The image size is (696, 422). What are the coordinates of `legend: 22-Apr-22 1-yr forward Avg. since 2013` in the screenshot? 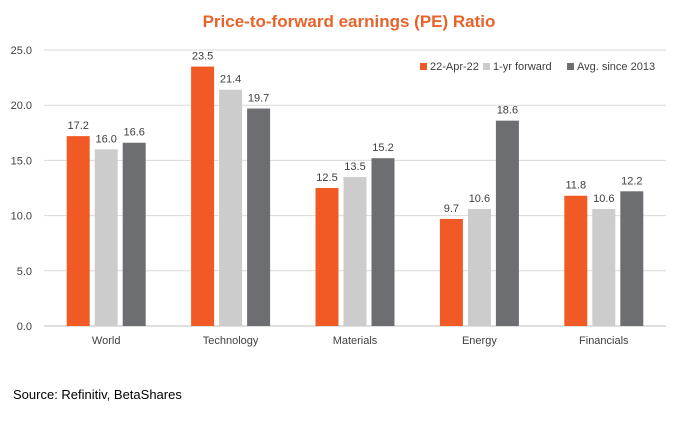 It's located at (537, 67).